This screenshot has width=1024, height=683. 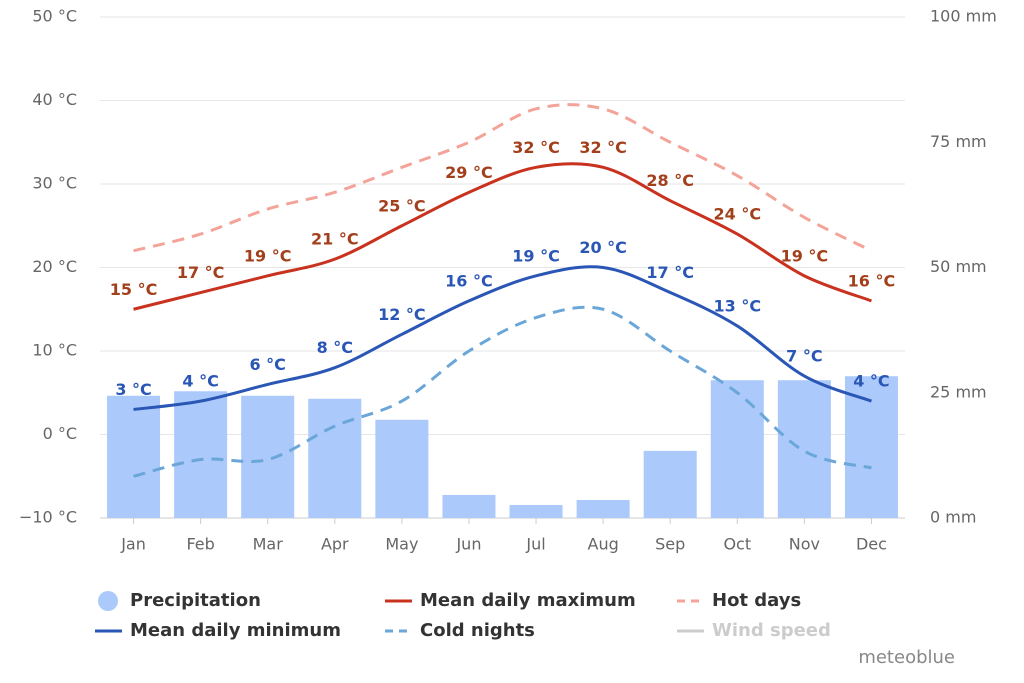 What do you see at coordinates (958, 391) in the screenshot?
I see `y2-tick-label: 25 mm` at bounding box center [958, 391].